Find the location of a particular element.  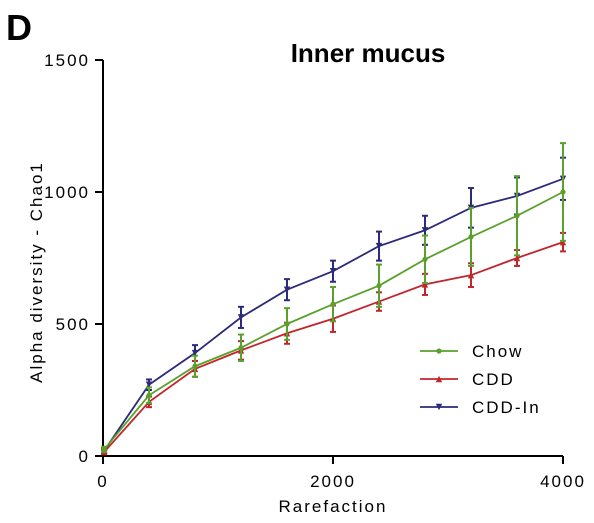

x-axis-label: Rarefaction is located at coordinates (333, 506).